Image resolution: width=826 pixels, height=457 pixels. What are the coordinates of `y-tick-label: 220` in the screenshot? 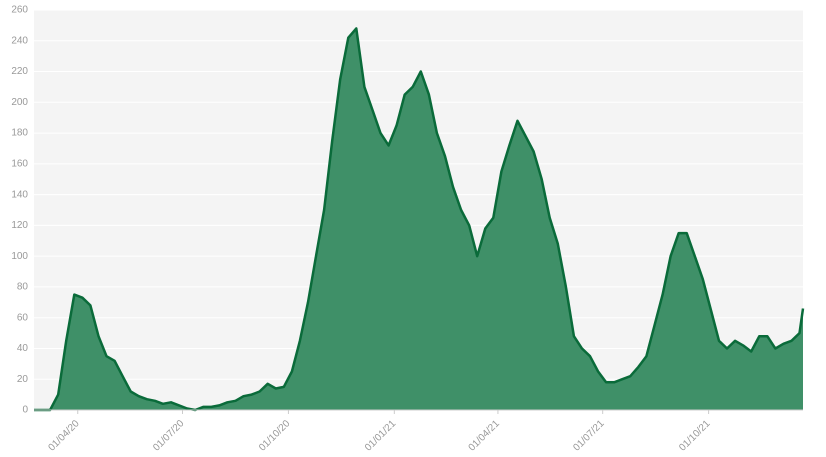 It's located at (19, 71).